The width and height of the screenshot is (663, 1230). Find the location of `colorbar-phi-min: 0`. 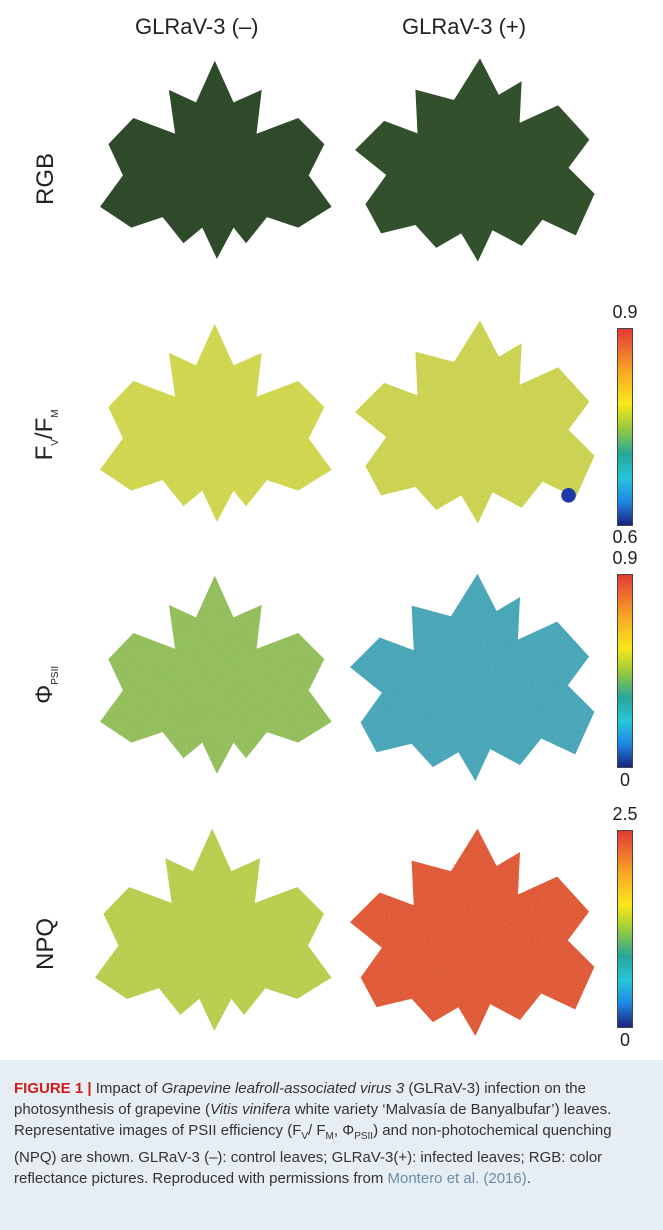

colorbar-phi-min: 0 is located at coordinates (624, 780).